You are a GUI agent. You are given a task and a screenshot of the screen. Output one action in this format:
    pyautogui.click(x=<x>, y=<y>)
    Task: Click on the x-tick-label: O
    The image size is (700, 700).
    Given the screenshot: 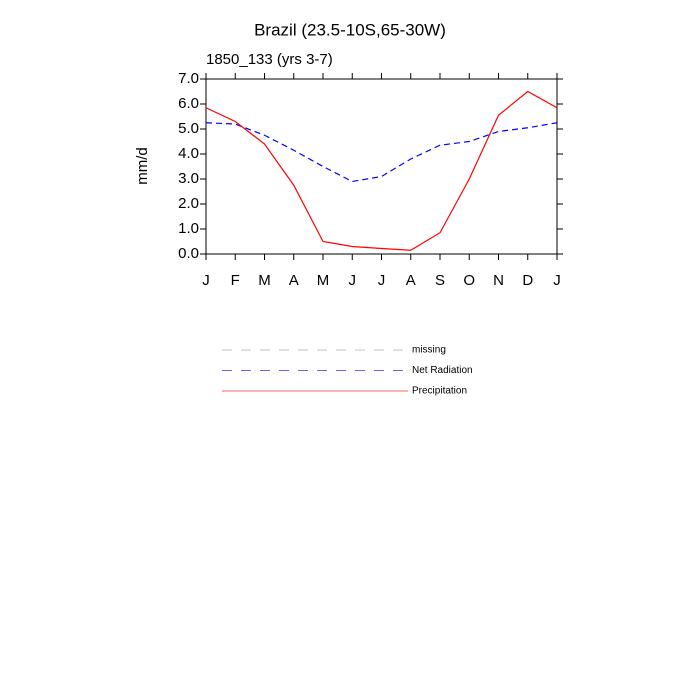 What is the action you would take?
    pyautogui.click(x=469, y=280)
    